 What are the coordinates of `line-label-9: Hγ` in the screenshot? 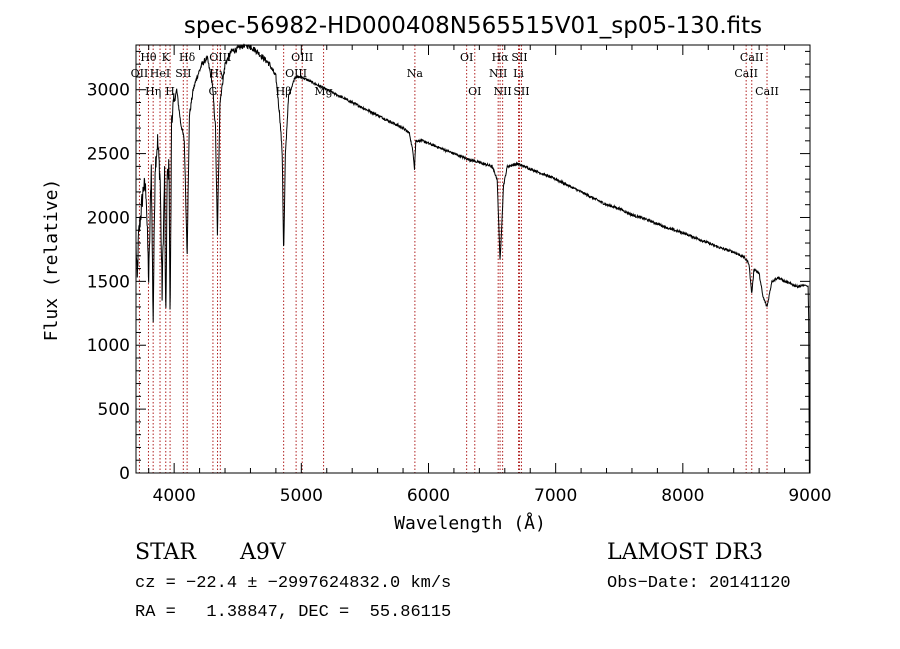 It's located at (217, 73).